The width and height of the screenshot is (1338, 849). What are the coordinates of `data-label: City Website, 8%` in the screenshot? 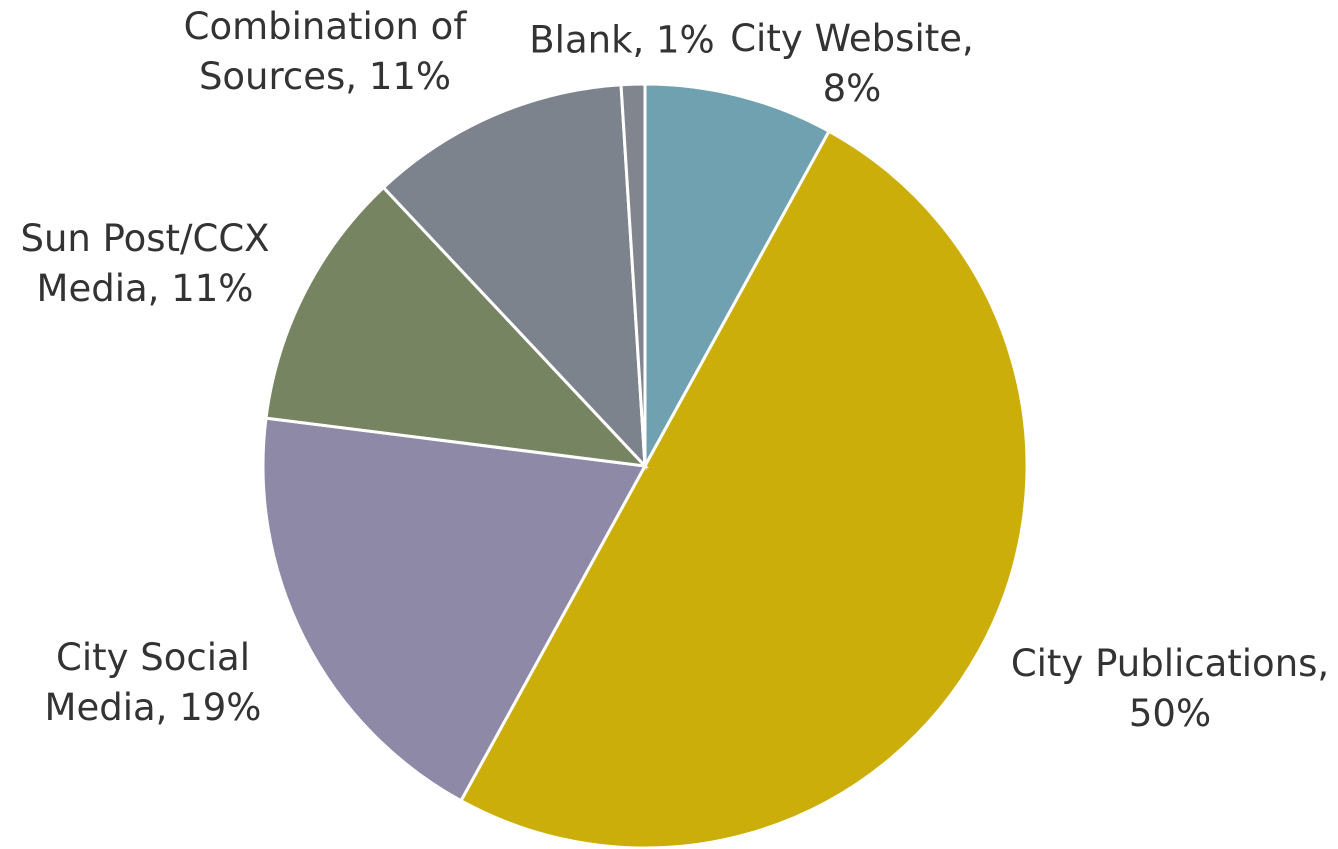 It's located at (852, 63).